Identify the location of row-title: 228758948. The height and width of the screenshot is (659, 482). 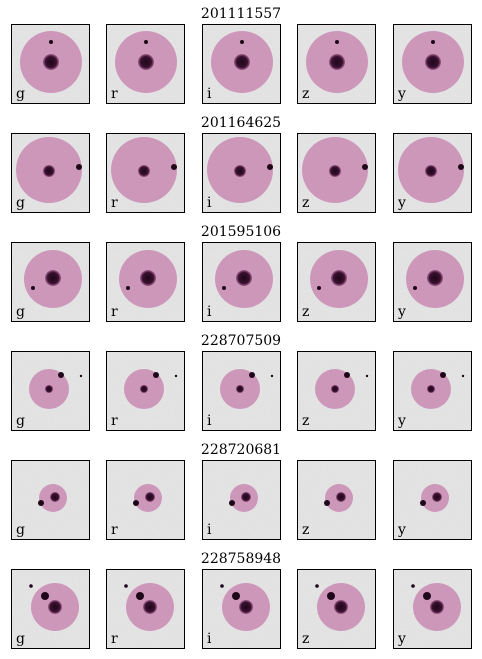
(241, 559).